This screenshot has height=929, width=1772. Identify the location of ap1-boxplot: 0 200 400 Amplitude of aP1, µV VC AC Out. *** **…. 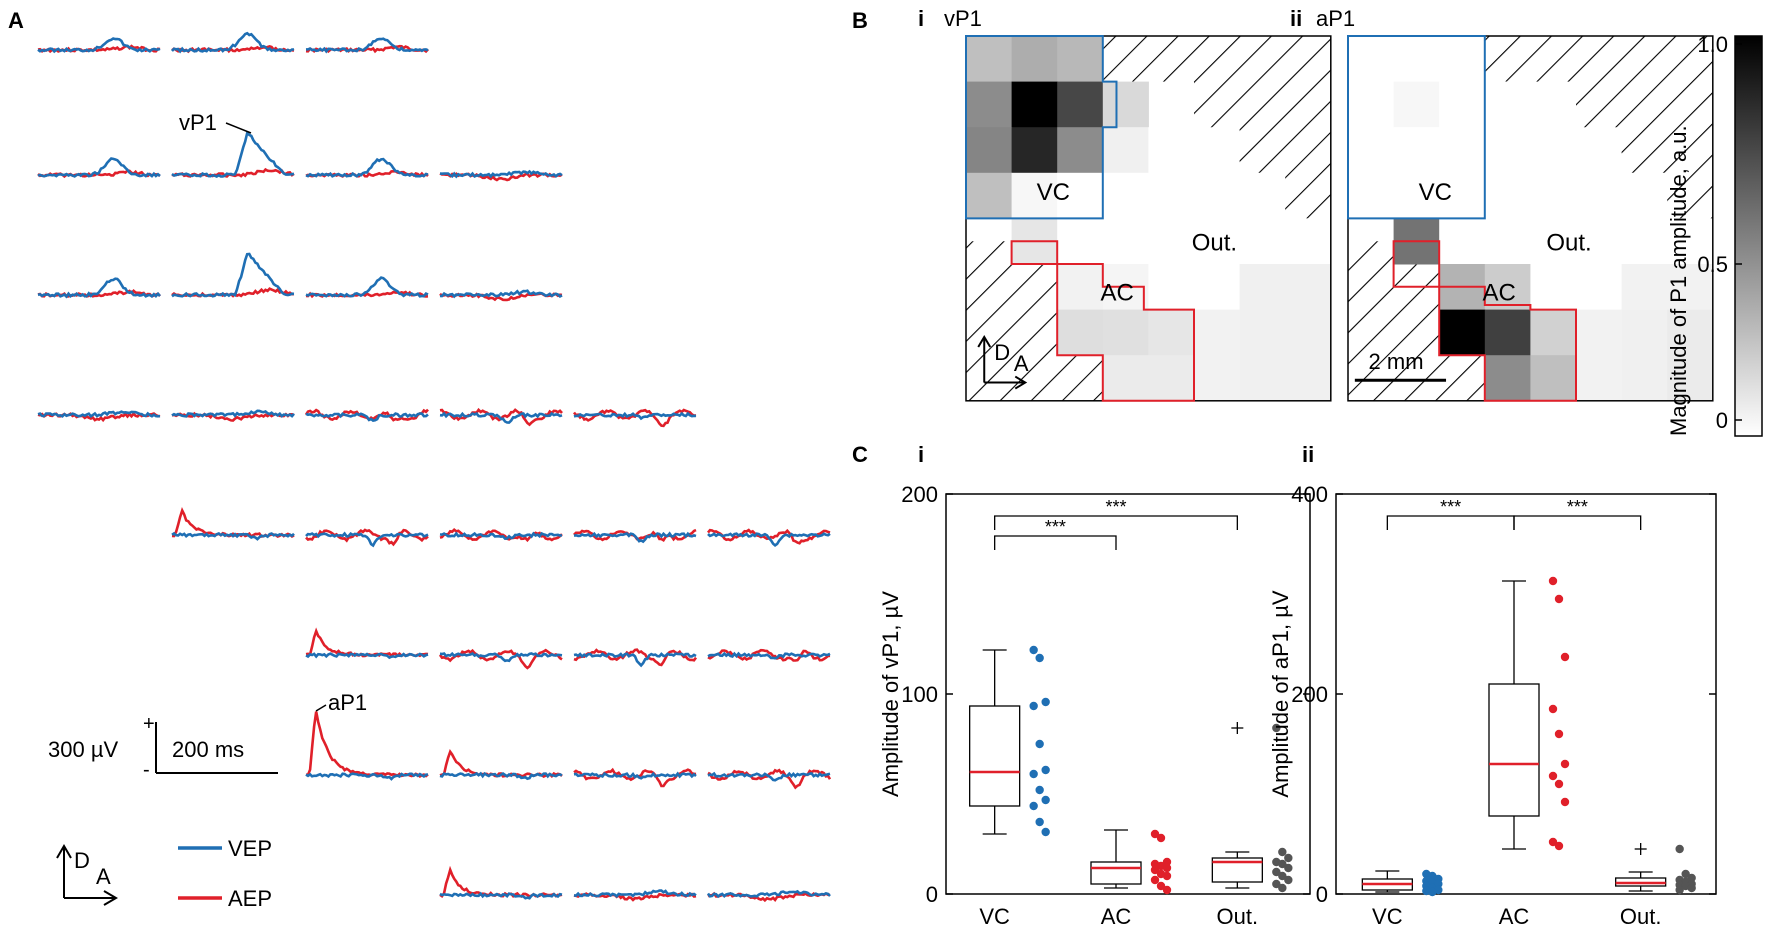
(1492, 705).